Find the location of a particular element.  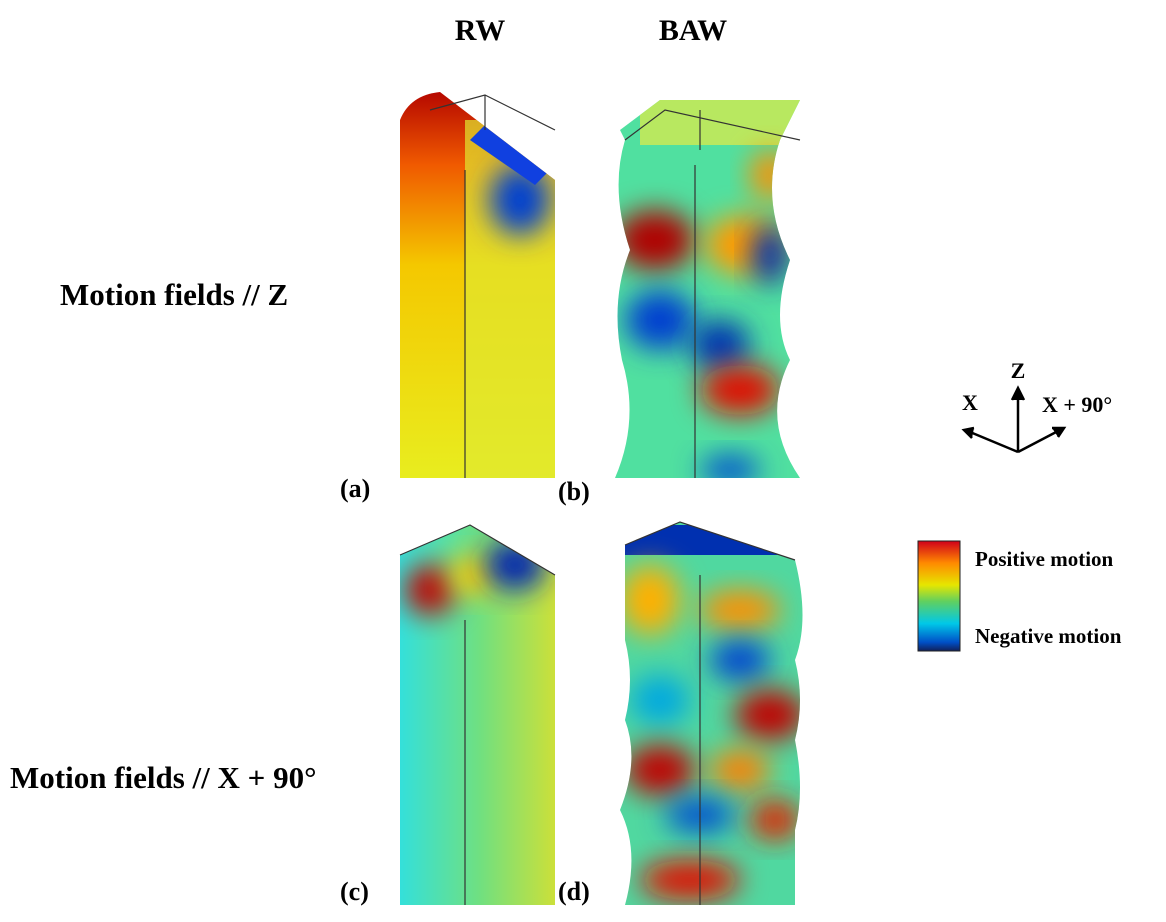

axis-label: X is located at coordinates (970, 402).